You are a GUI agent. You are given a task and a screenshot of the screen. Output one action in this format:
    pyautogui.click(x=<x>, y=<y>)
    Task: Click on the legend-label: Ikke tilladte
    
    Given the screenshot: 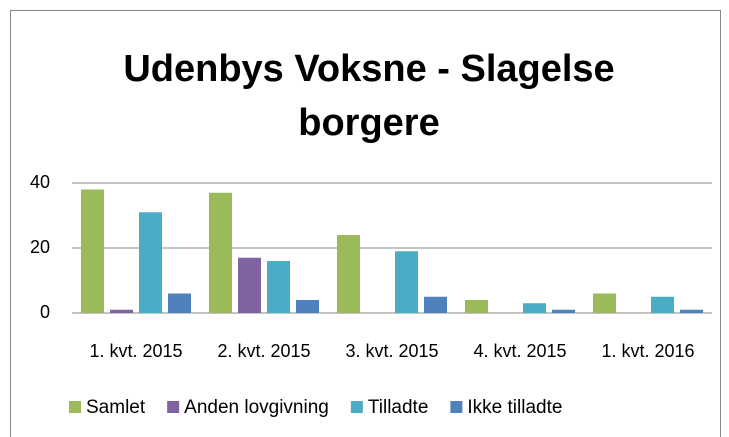 What is the action you would take?
    pyautogui.click(x=514, y=407)
    